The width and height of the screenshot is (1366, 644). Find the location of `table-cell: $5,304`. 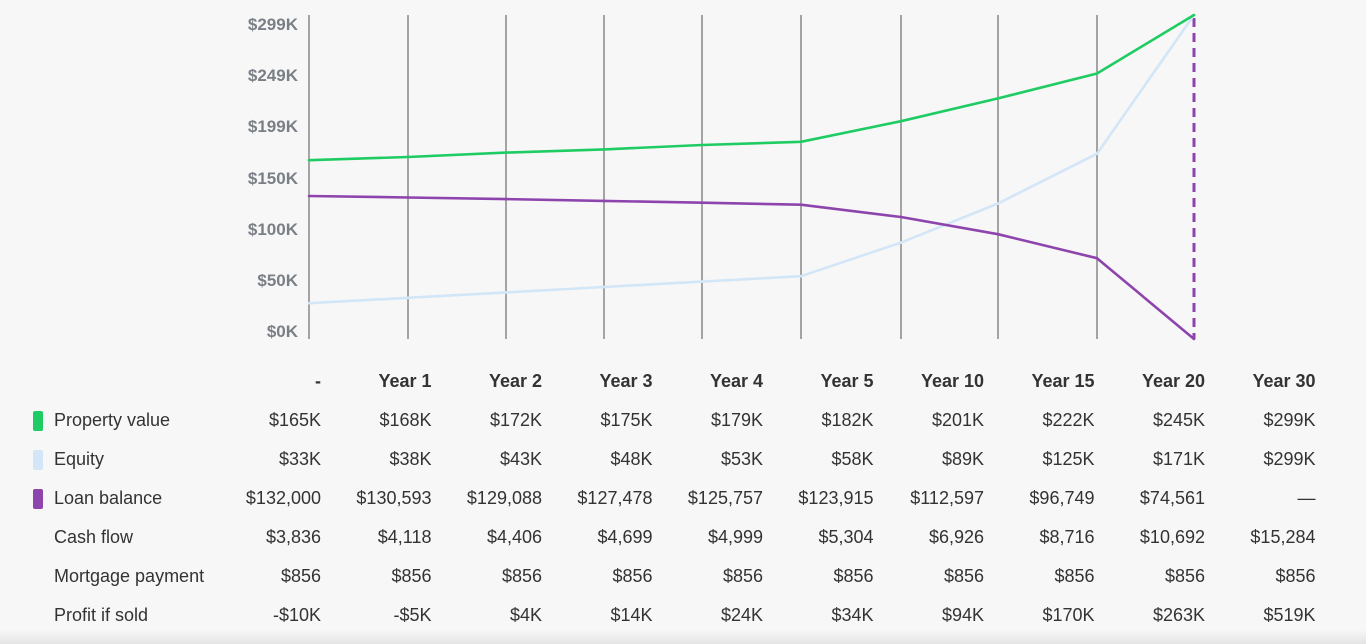

table-cell: $5,304 is located at coordinates (846, 537).